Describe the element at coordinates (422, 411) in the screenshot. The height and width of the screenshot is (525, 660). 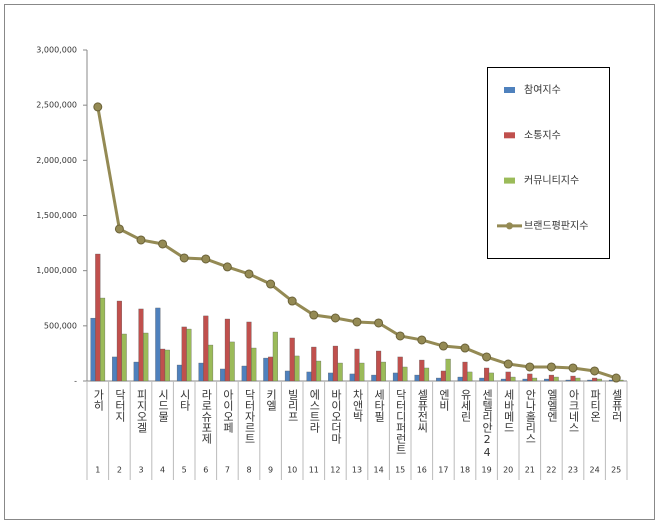
I see `x-tick-label: 셀퓨전씨` at that location.